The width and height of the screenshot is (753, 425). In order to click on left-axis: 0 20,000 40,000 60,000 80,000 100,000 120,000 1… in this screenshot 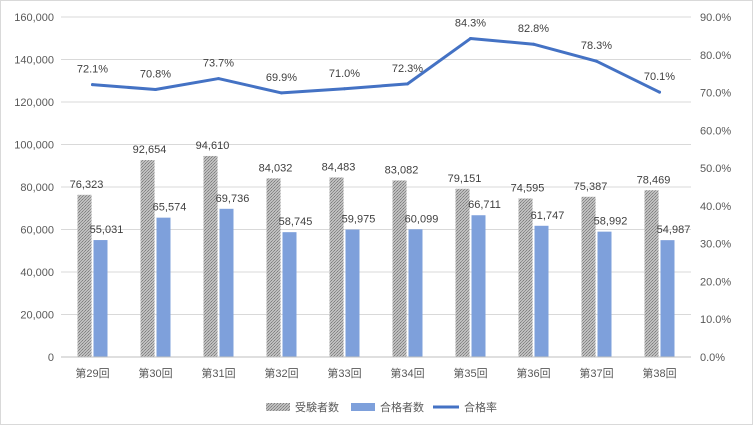, I will do `click(34, 188)`.